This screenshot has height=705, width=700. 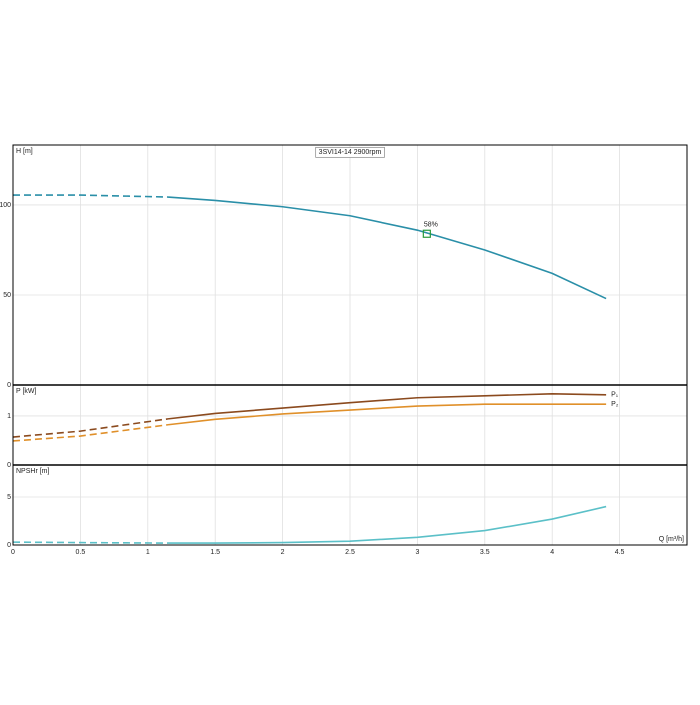 What do you see at coordinates (283, 552) in the screenshot?
I see `x-tick-label: 2` at bounding box center [283, 552].